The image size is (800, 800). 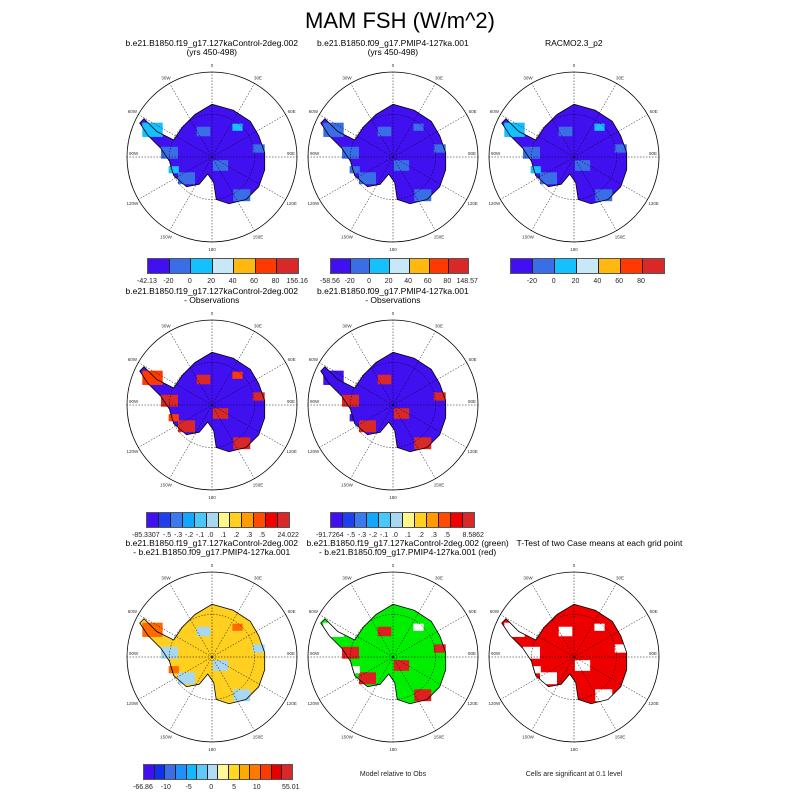 What do you see at coordinates (232, 281) in the screenshot?
I see `colorbar-tick-label: 40` at bounding box center [232, 281].